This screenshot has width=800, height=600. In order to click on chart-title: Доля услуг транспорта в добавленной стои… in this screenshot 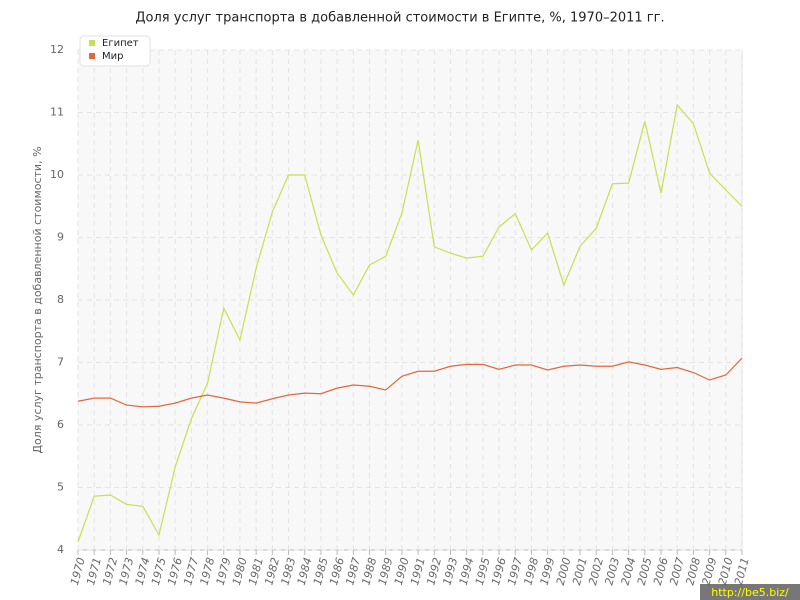, I will do `click(399, 18)`.